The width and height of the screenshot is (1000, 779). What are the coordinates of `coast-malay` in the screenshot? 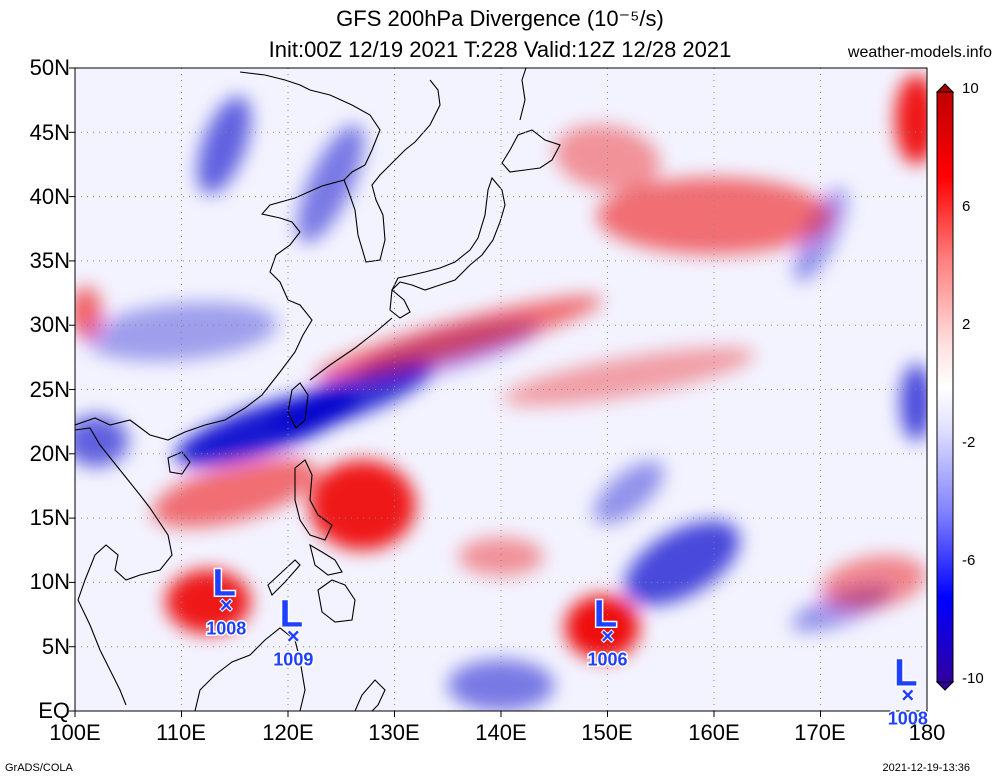 It's located at (102, 652).